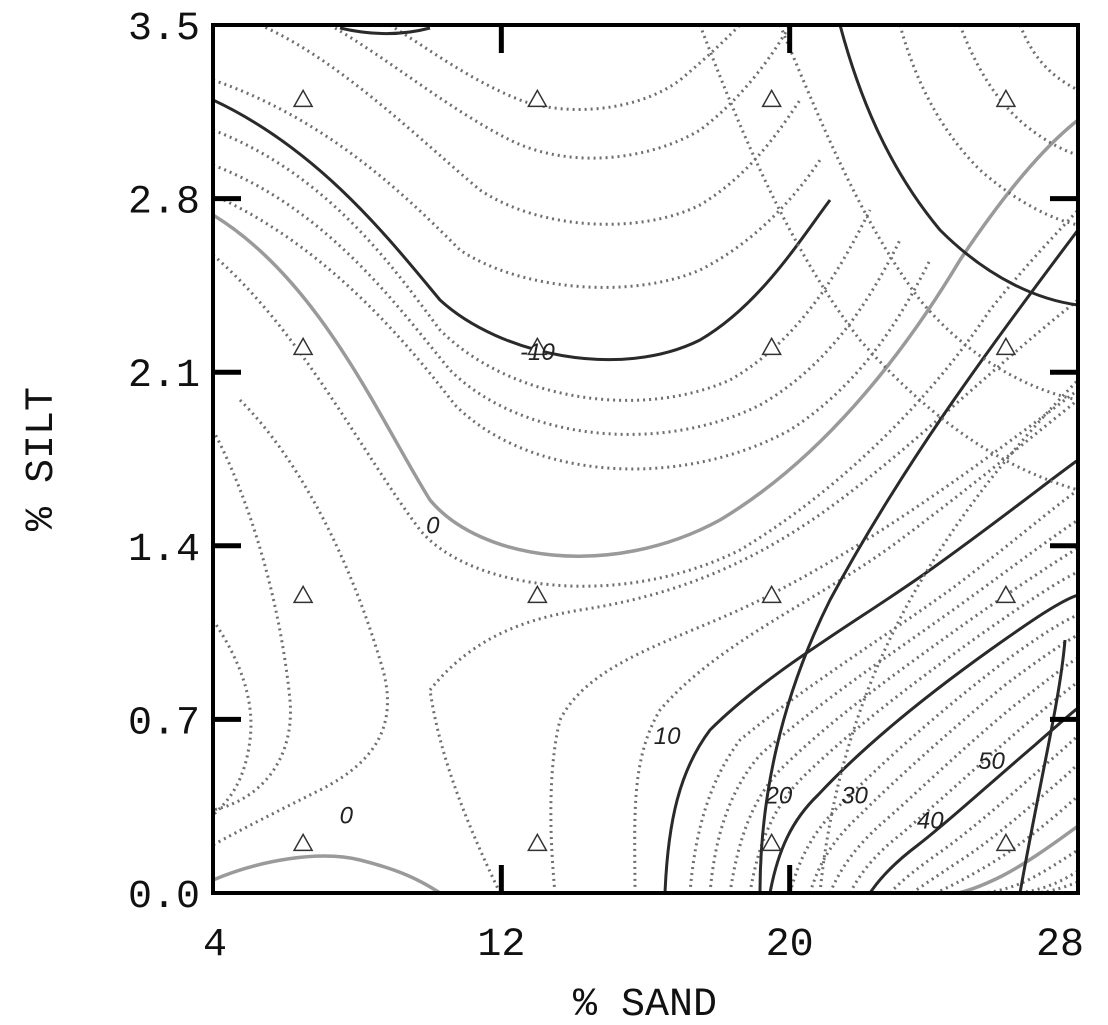 The image size is (1108, 1025). Describe the element at coordinates (1060, 945) in the screenshot. I see `x-tick-label: 28` at that location.